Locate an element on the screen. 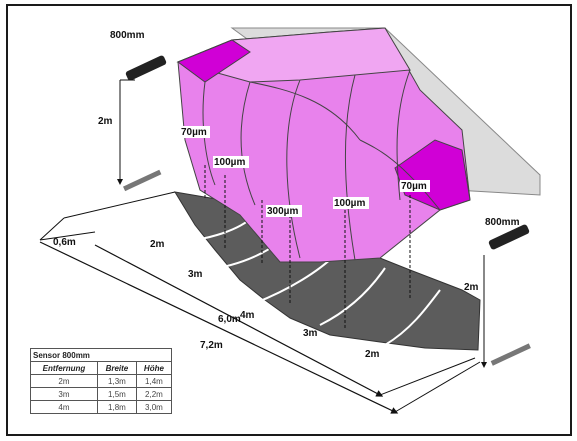 The image size is (577, 441). table-row: 4m 1,8m 3,0m is located at coordinates (101, 407).